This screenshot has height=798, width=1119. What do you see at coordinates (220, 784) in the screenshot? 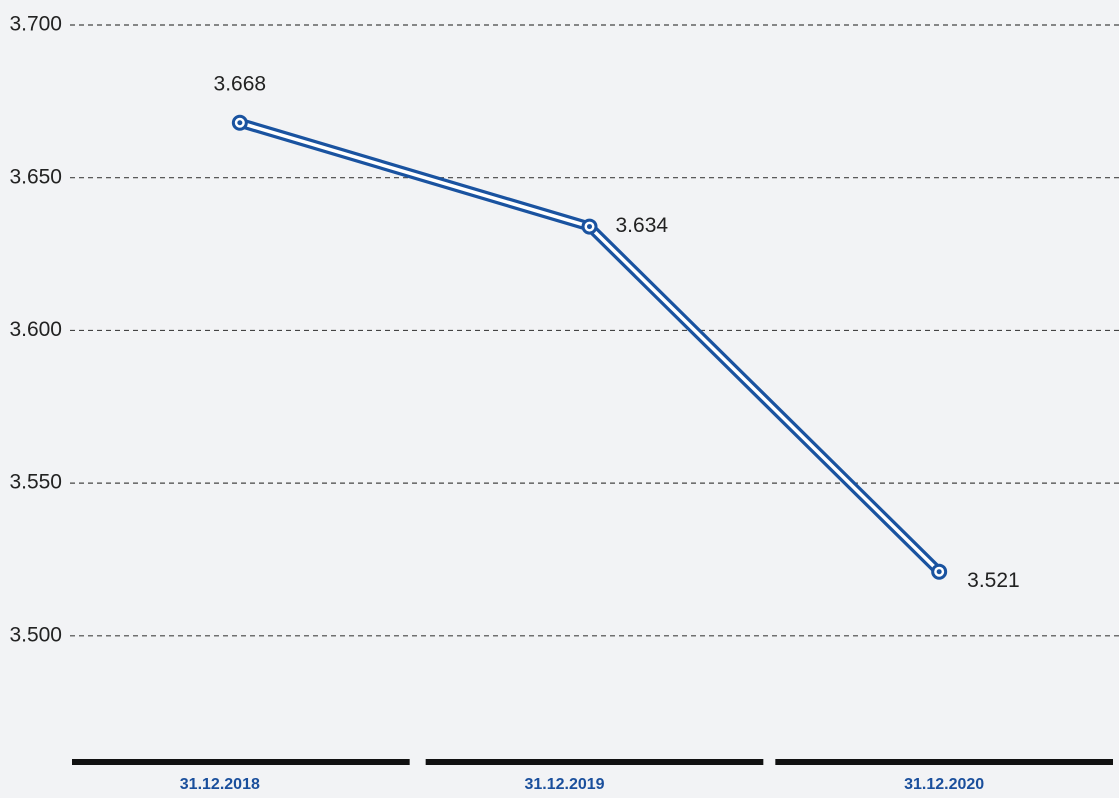
I see `x-tick-label: 31.12.2018` at bounding box center [220, 784].